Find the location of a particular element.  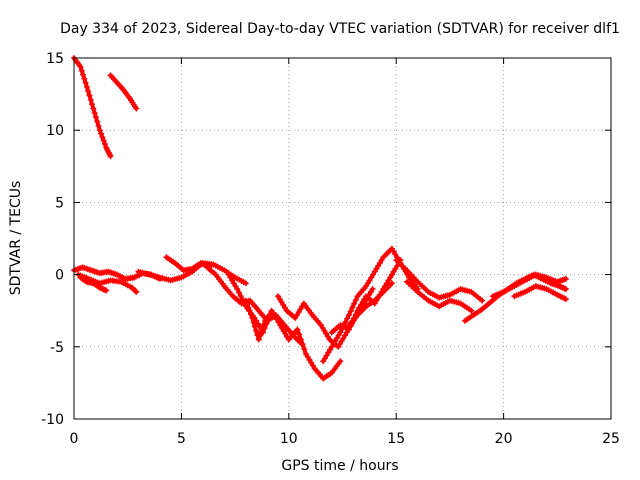

x-tick-label: 0 is located at coordinates (74, 439).